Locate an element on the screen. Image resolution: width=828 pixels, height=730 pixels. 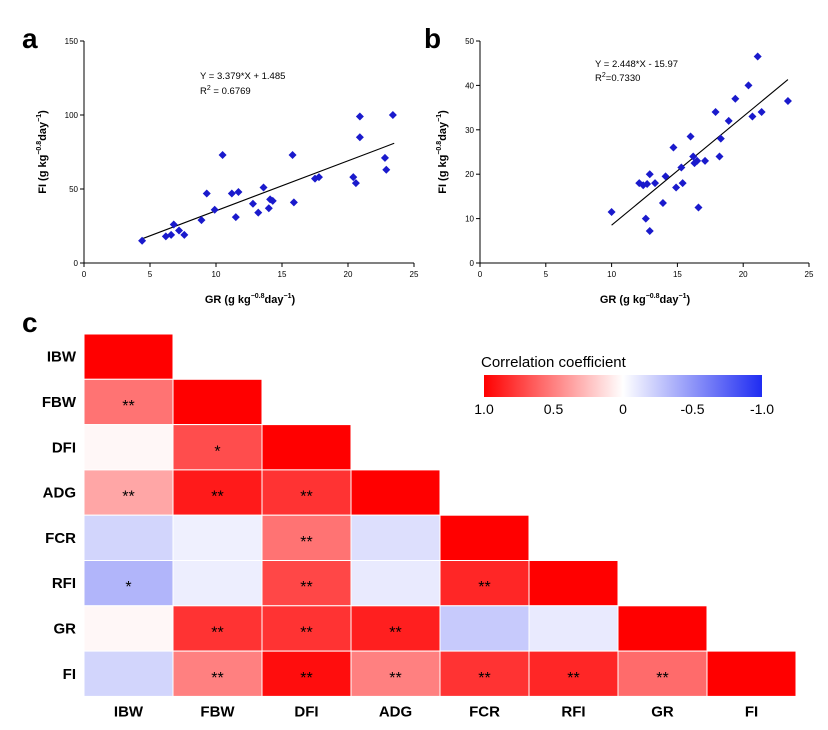
y-title-b-2: day is located at coordinates (443, 131).